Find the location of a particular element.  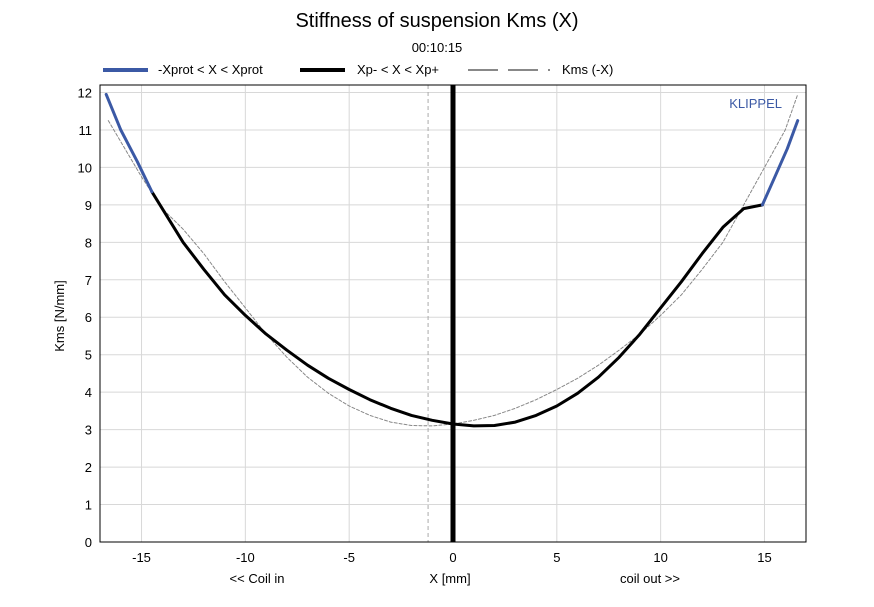

x-axis-label-left: << Coil in is located at coordinates (257, 578).